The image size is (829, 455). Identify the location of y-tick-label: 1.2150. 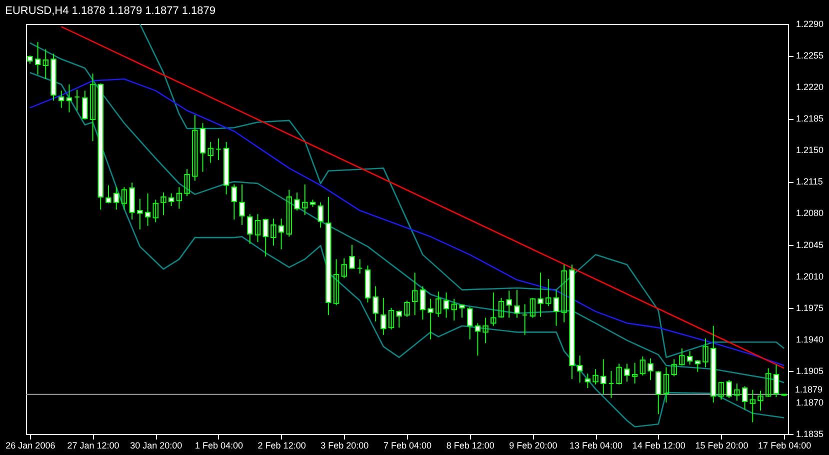
(810, 150).